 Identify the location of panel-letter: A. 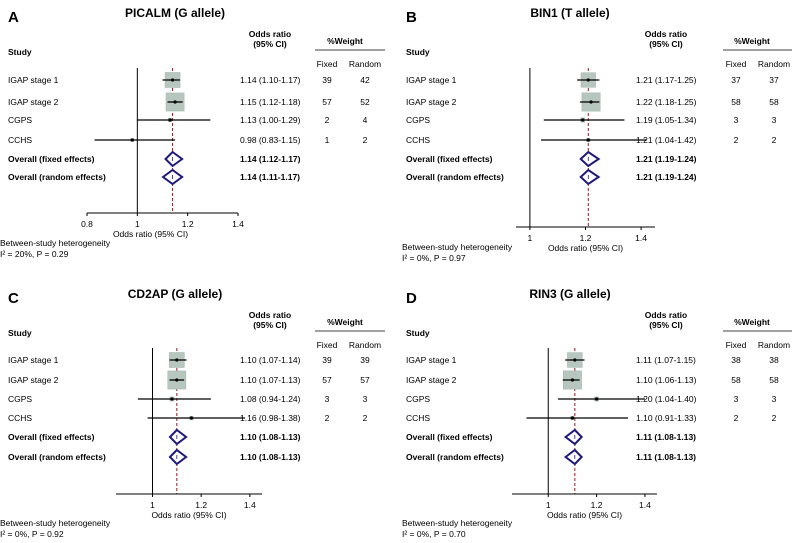
(13, 17).